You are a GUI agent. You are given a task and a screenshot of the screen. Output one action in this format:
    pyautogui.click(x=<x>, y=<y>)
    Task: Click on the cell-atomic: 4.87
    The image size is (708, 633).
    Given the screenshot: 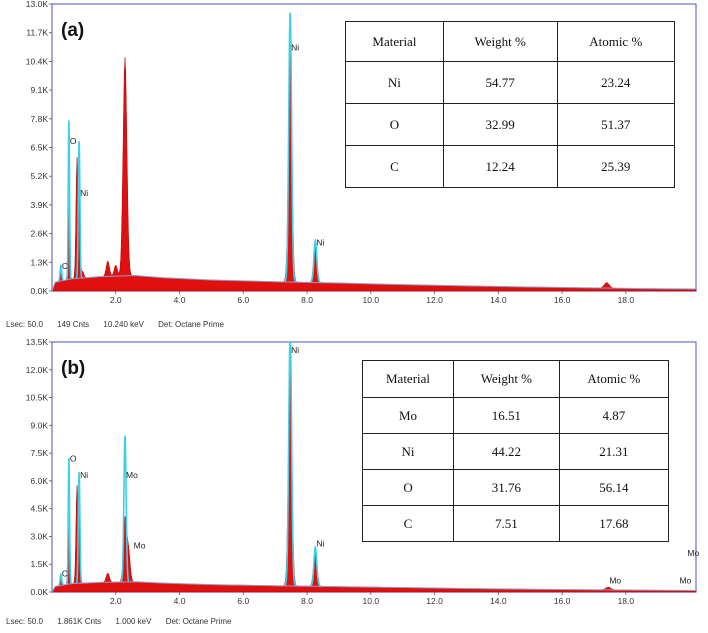 What is the action you would take?
    pyautogui.click(x=614, y=415)
    